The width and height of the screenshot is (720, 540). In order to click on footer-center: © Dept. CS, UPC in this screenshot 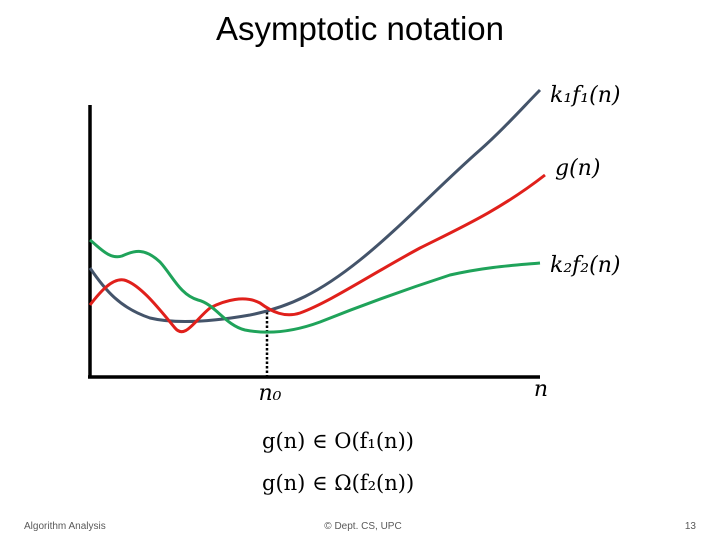, I will do `click(362, 526)`.